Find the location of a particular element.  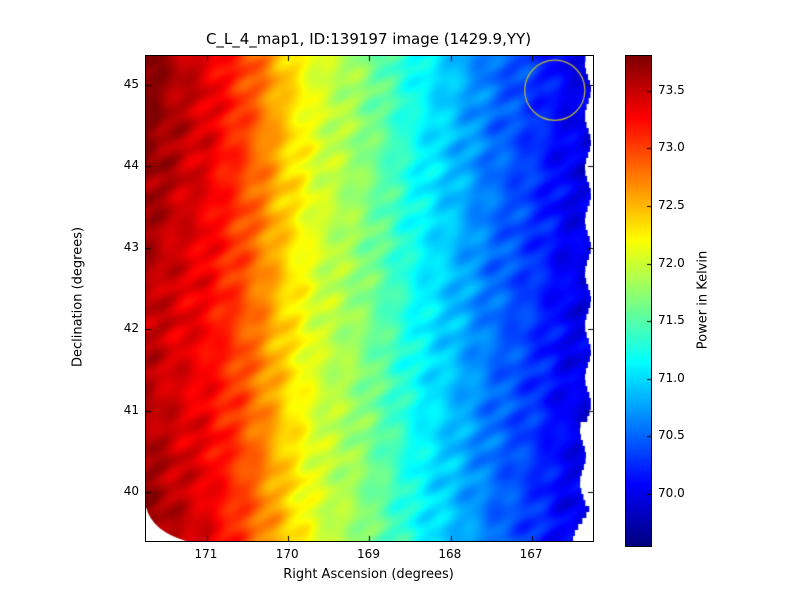

y-tick-label: 45 is located at coordinates (131, 83).